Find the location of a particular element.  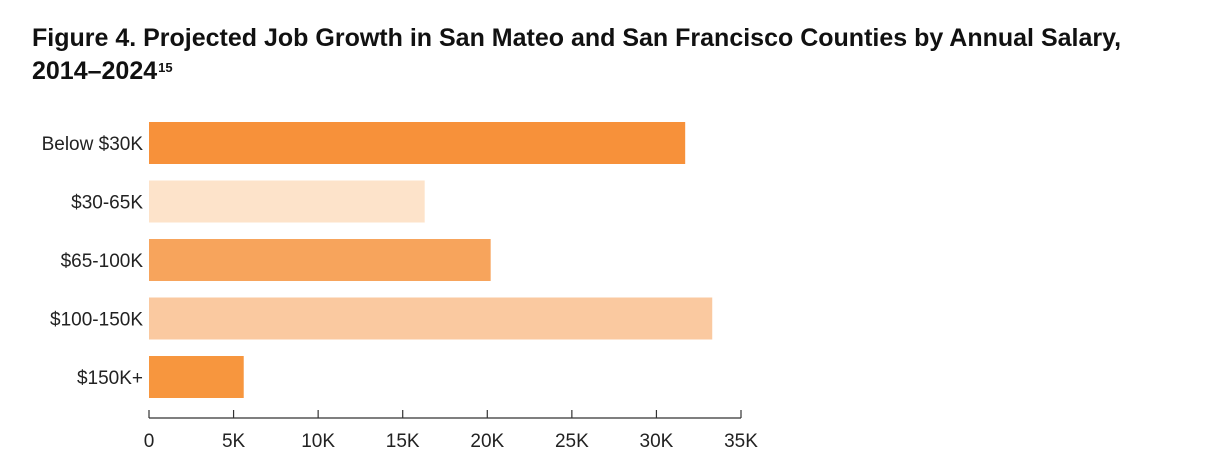

x-axis-ticks-group: 0 5K 10K 15K 20K 25K 30K 35K is located at coordinates (451, 431).